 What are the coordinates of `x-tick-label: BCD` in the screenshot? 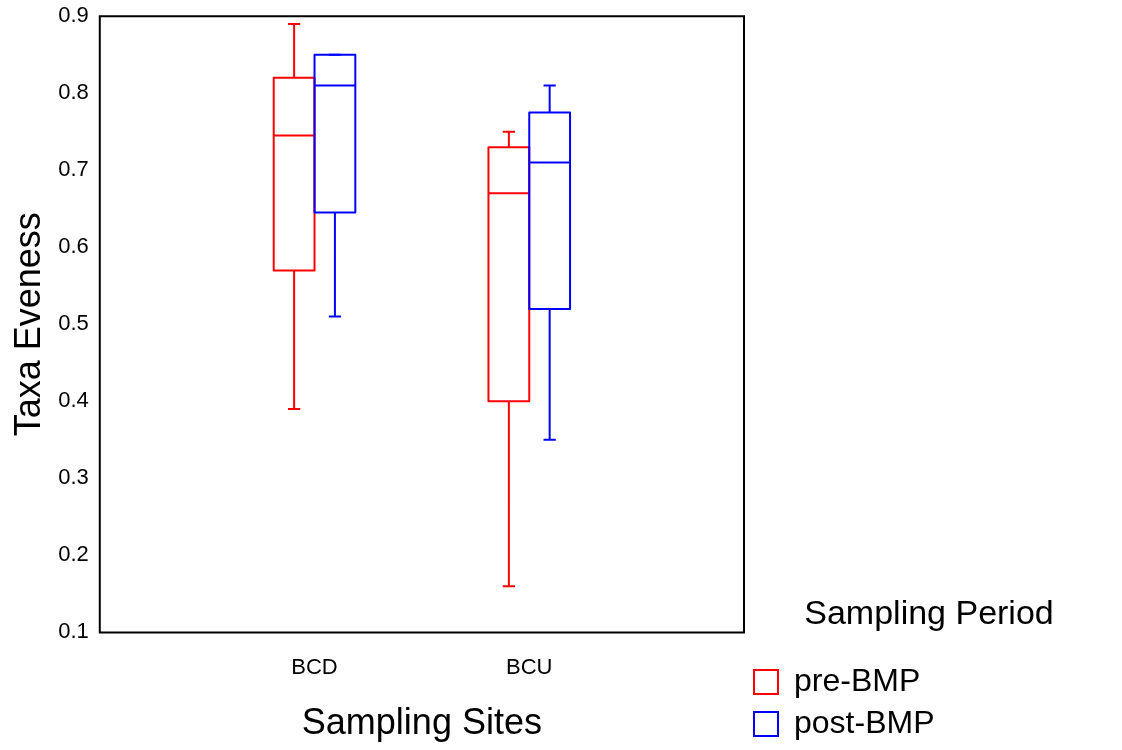 It's located at (314, 666).